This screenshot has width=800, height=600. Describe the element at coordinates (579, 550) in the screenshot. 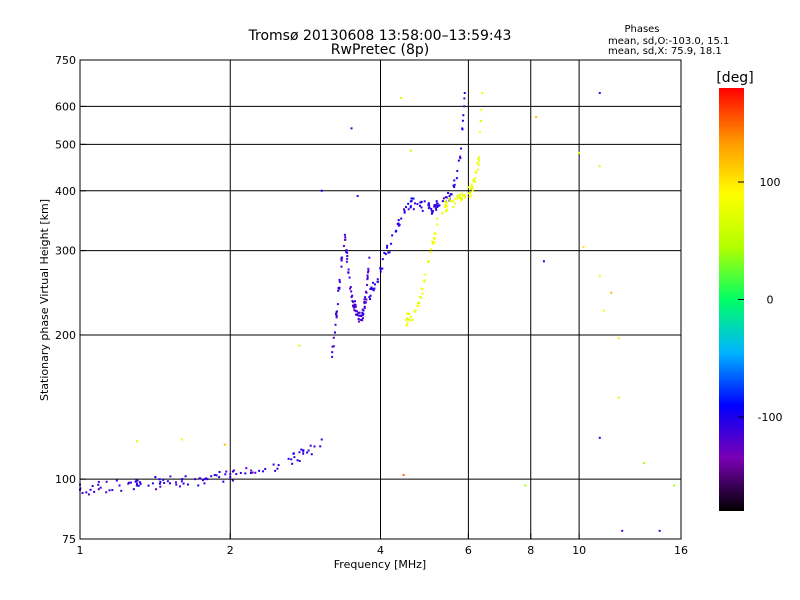

I see `x-tick-label-10: 10` at that location.